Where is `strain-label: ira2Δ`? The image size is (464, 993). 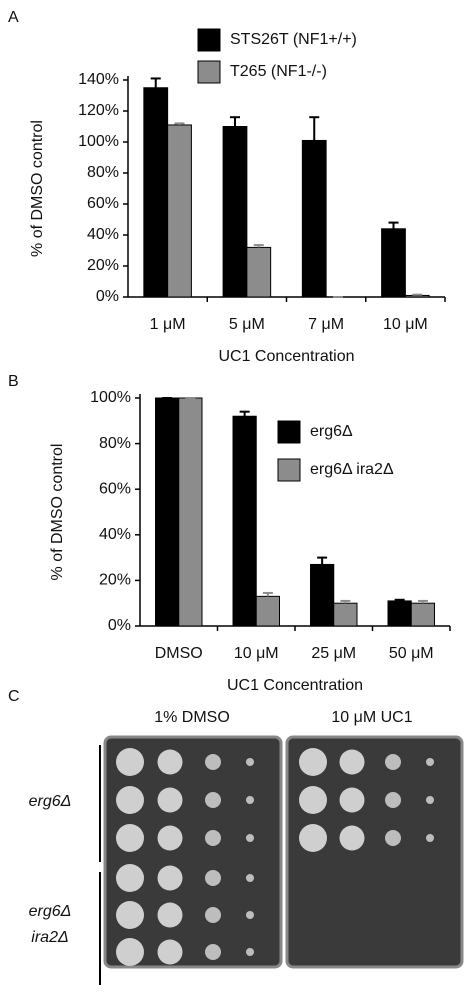 strain-label: ira2Δ is located at coordinates (49, 937).